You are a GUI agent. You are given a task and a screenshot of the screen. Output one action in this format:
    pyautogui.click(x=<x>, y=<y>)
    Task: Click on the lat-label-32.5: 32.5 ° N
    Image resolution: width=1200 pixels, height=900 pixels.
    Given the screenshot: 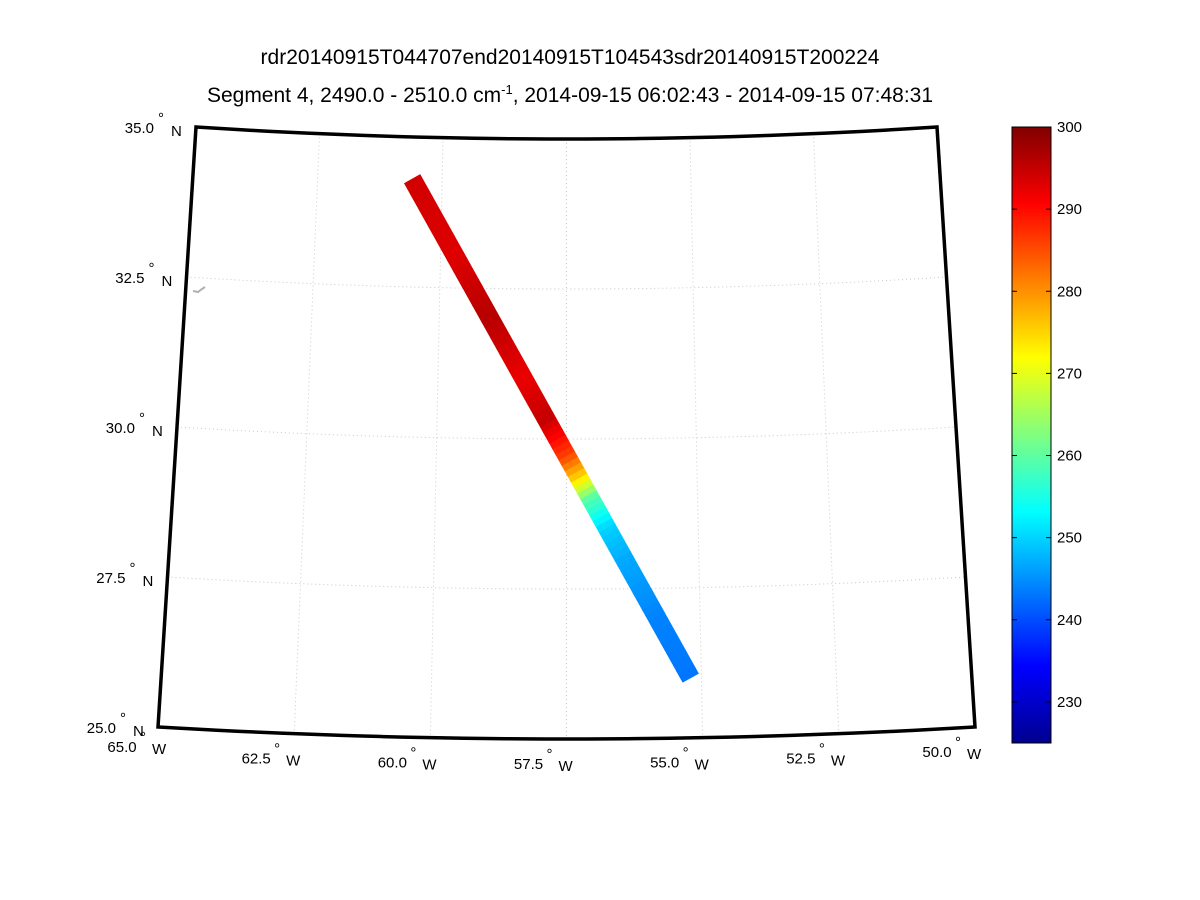 What is the action you would take?
    pyautogui.click(x=143, y=275)
    